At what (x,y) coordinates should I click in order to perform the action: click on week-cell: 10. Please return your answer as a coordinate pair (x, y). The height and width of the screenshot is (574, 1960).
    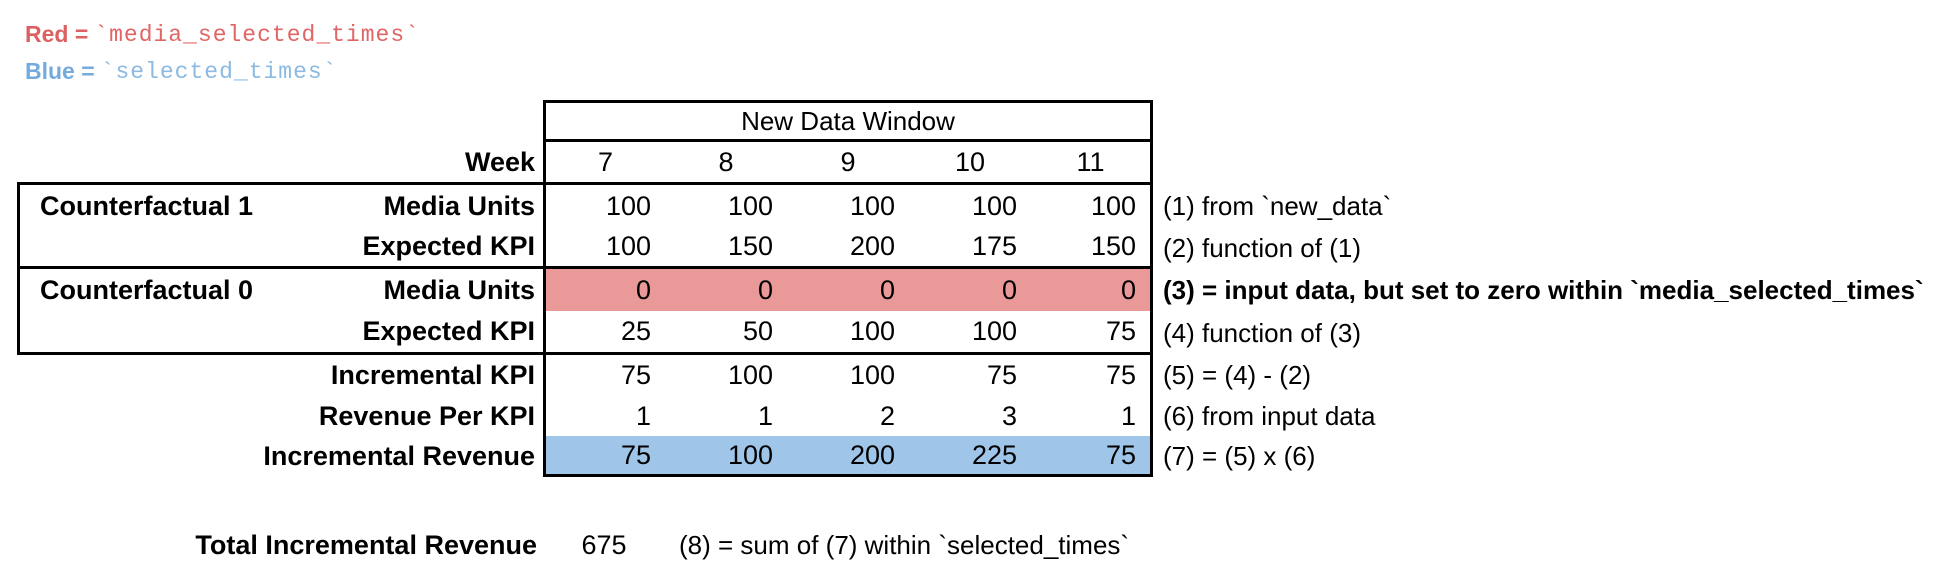
    Looking at the image, I should click on (970, 163).